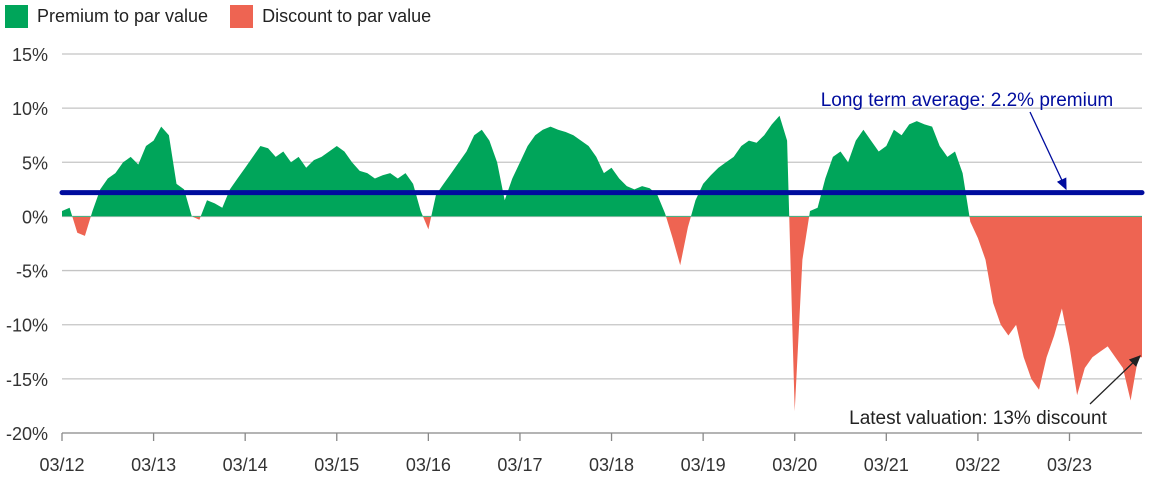 The width and height of the screenshot is (1149, 477). Describe the element at coordinates (519, 465) in the screenshot. I see `x-tick-label: 03/17` at that location.